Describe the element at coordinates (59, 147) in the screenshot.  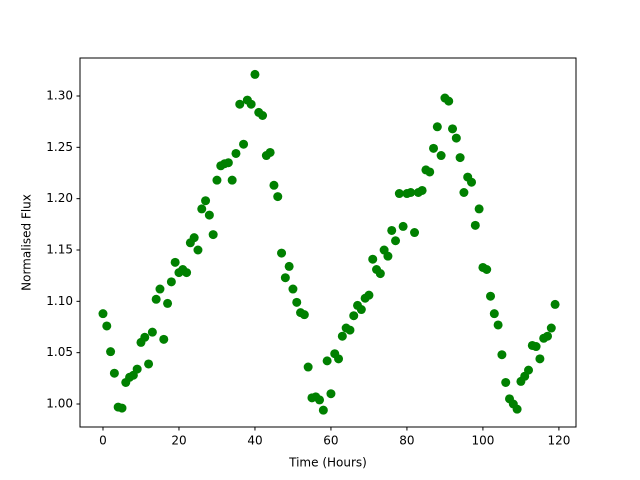
I see `y-tick-label: 1.25` at that location.